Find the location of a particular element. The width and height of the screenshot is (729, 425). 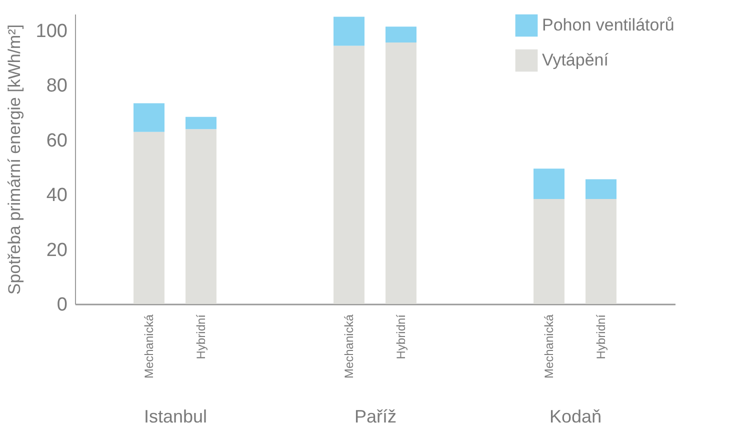

legend-label: Vytápění is located at coordinates (575, 60).